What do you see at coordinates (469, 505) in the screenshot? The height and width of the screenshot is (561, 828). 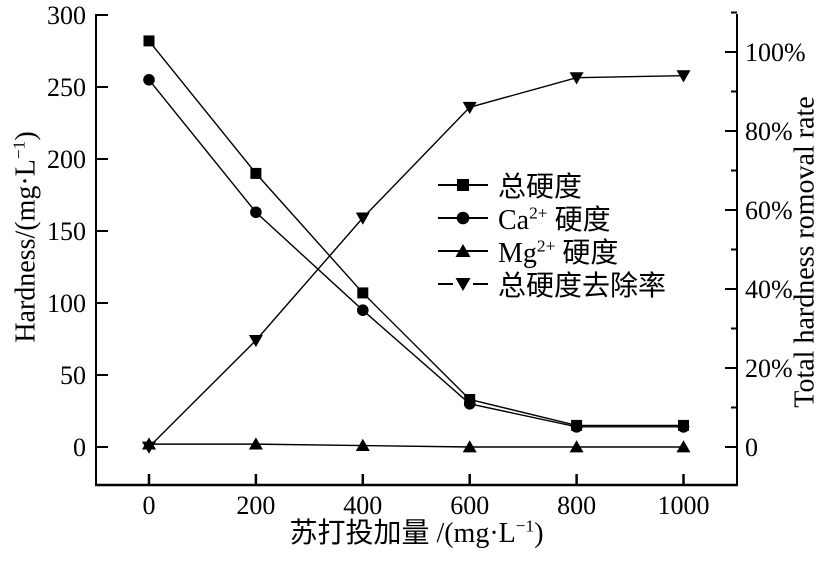 I see `x-axis-tick-label: 600` at bounding box center [469, 505].